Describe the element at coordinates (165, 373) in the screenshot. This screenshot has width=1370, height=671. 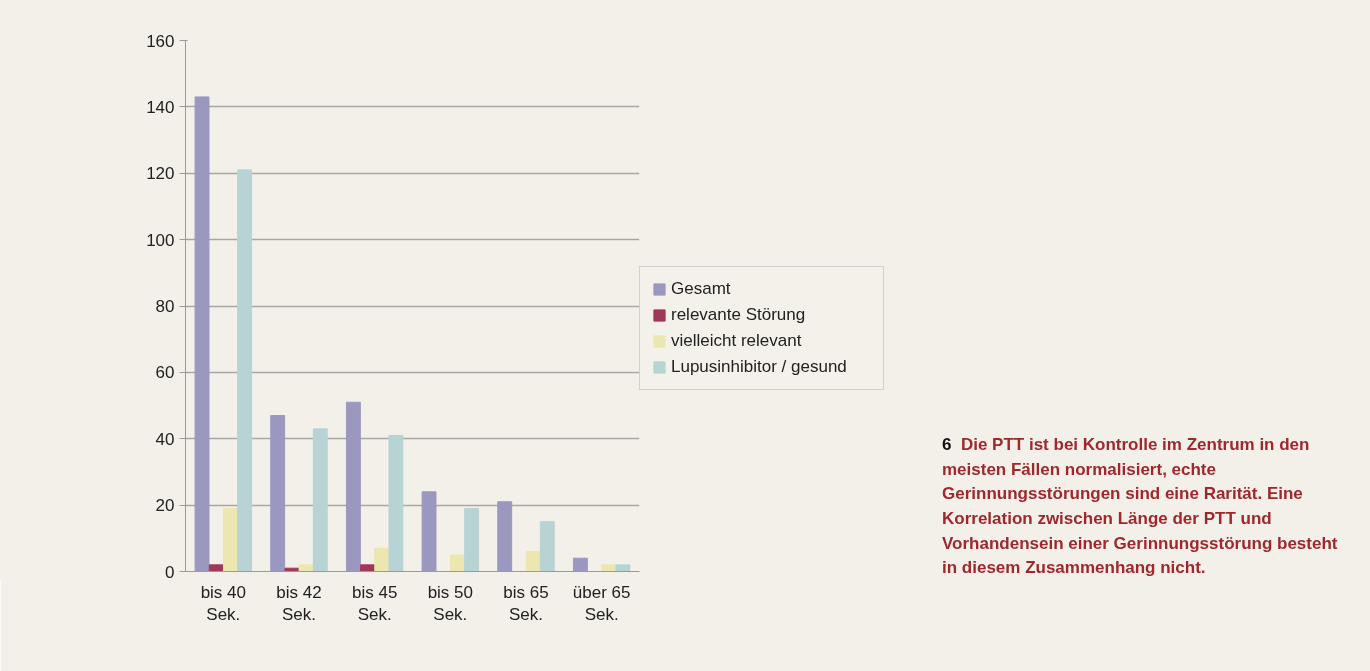
I see `y-tick-label: 60` at that location.